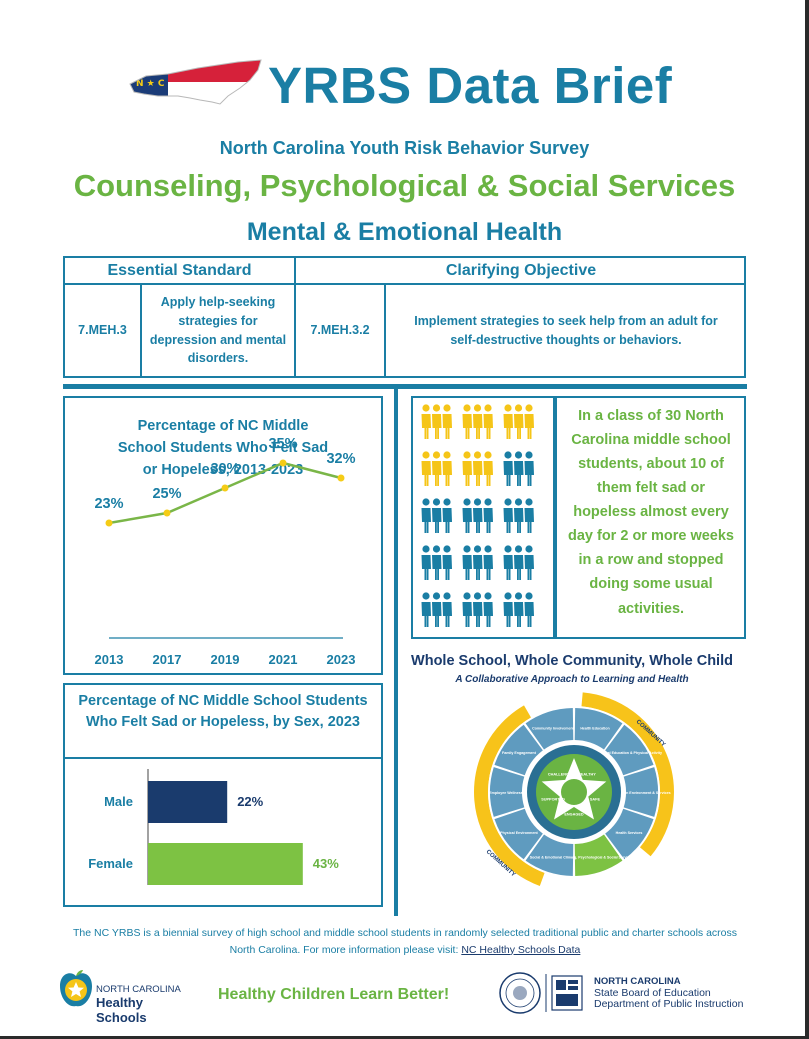 This screenshot has width=809, height=1039. What do you see at coordinates (150, 84) in the screenshot?
I see `svg-text: N ★ C` at bounding box center [150, 84].